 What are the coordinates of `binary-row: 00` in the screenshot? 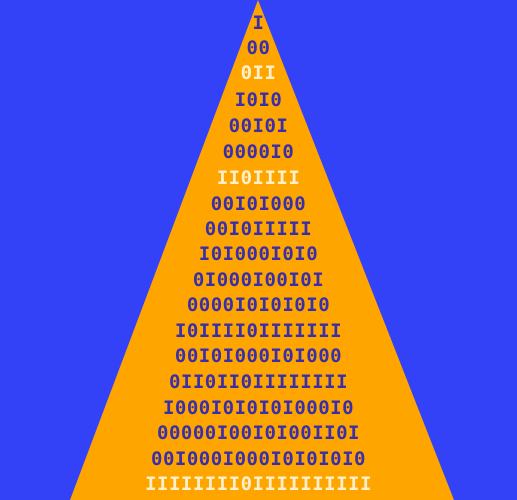 It's located at (258, 48).